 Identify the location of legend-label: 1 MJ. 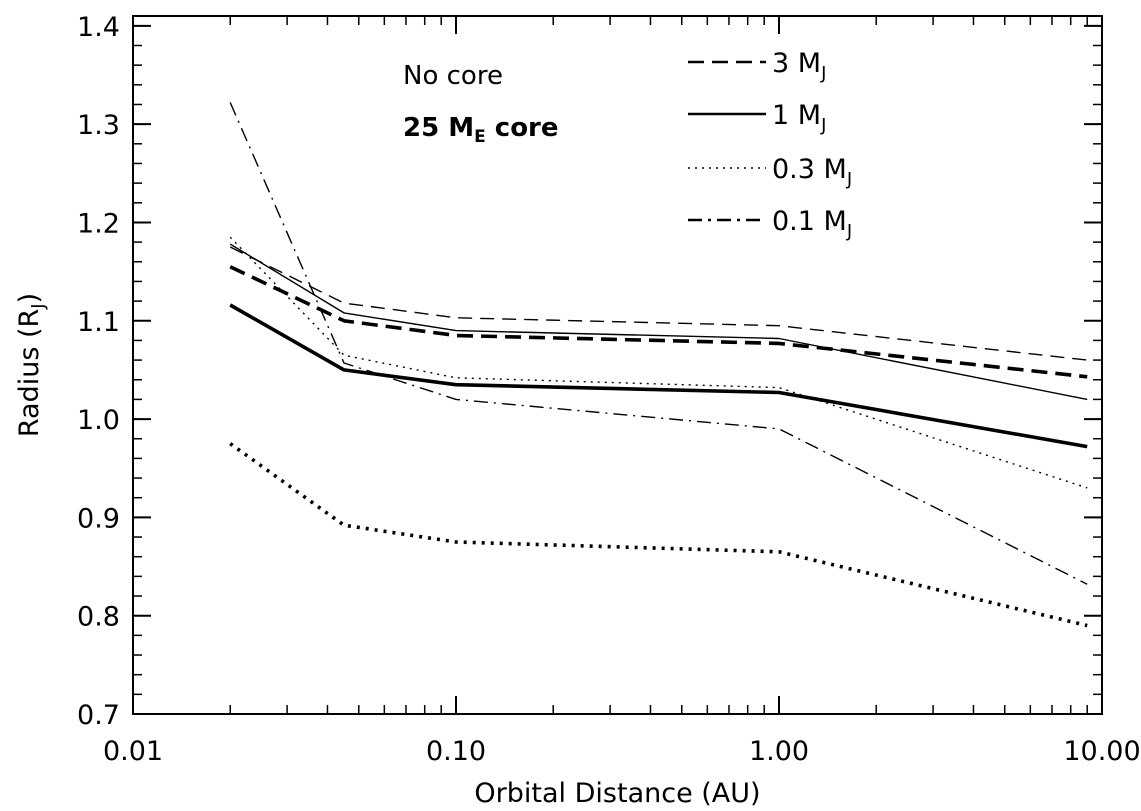
(799, 118).